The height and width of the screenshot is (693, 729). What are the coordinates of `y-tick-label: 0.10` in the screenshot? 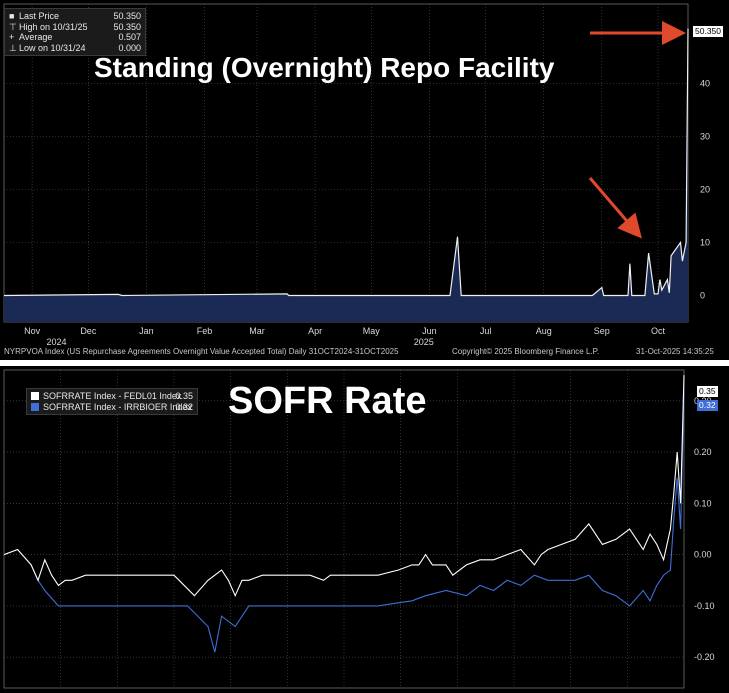 It's located at (703, 503).